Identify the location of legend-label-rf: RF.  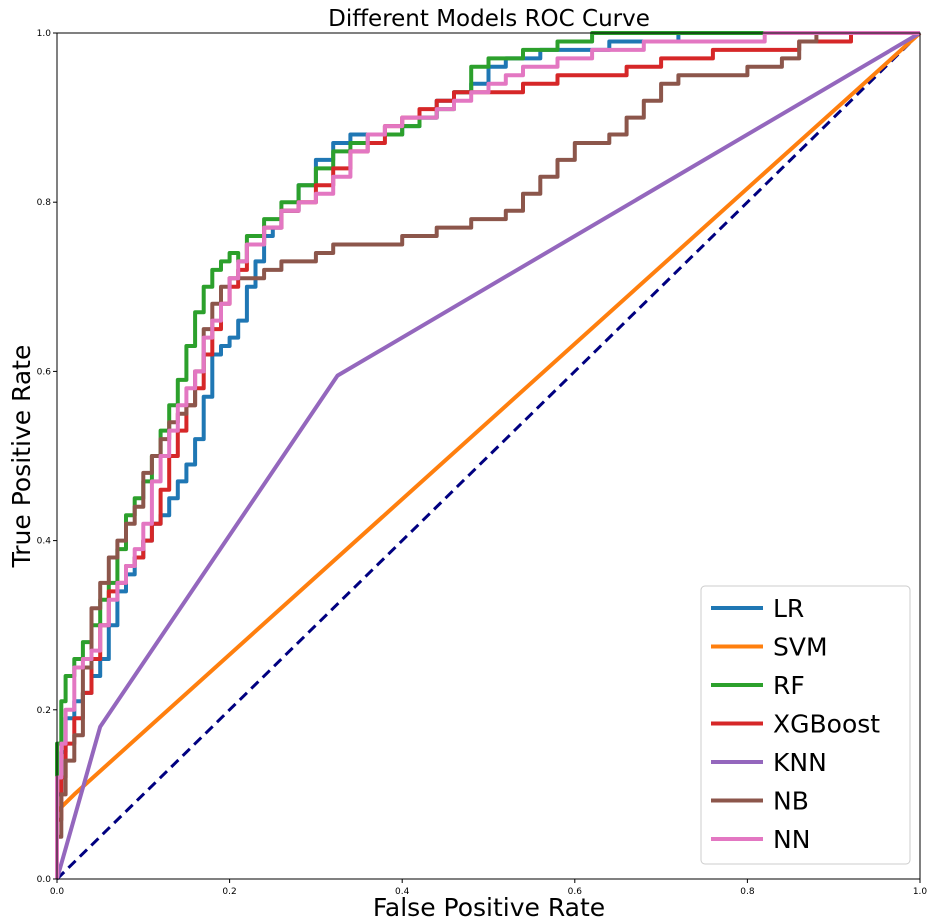
(789, 685).